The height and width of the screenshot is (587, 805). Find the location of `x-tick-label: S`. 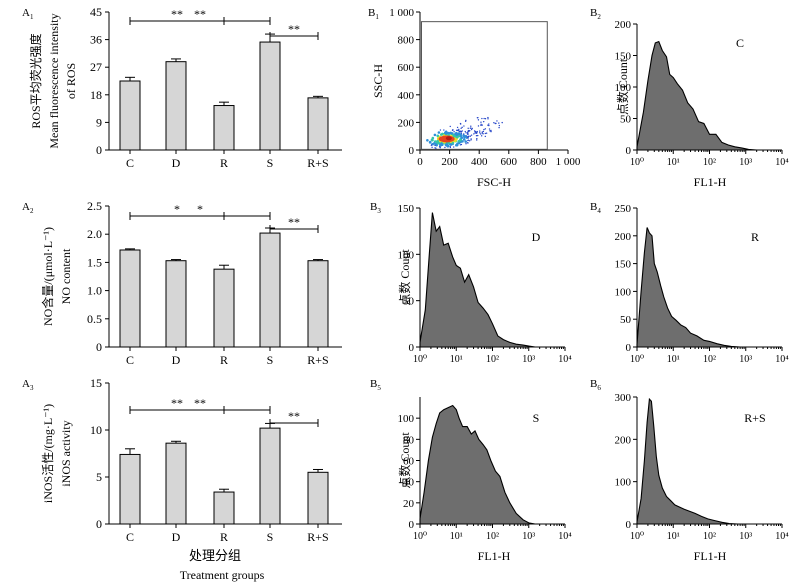

x-tick-label: S is located at coordinates (270, 163).